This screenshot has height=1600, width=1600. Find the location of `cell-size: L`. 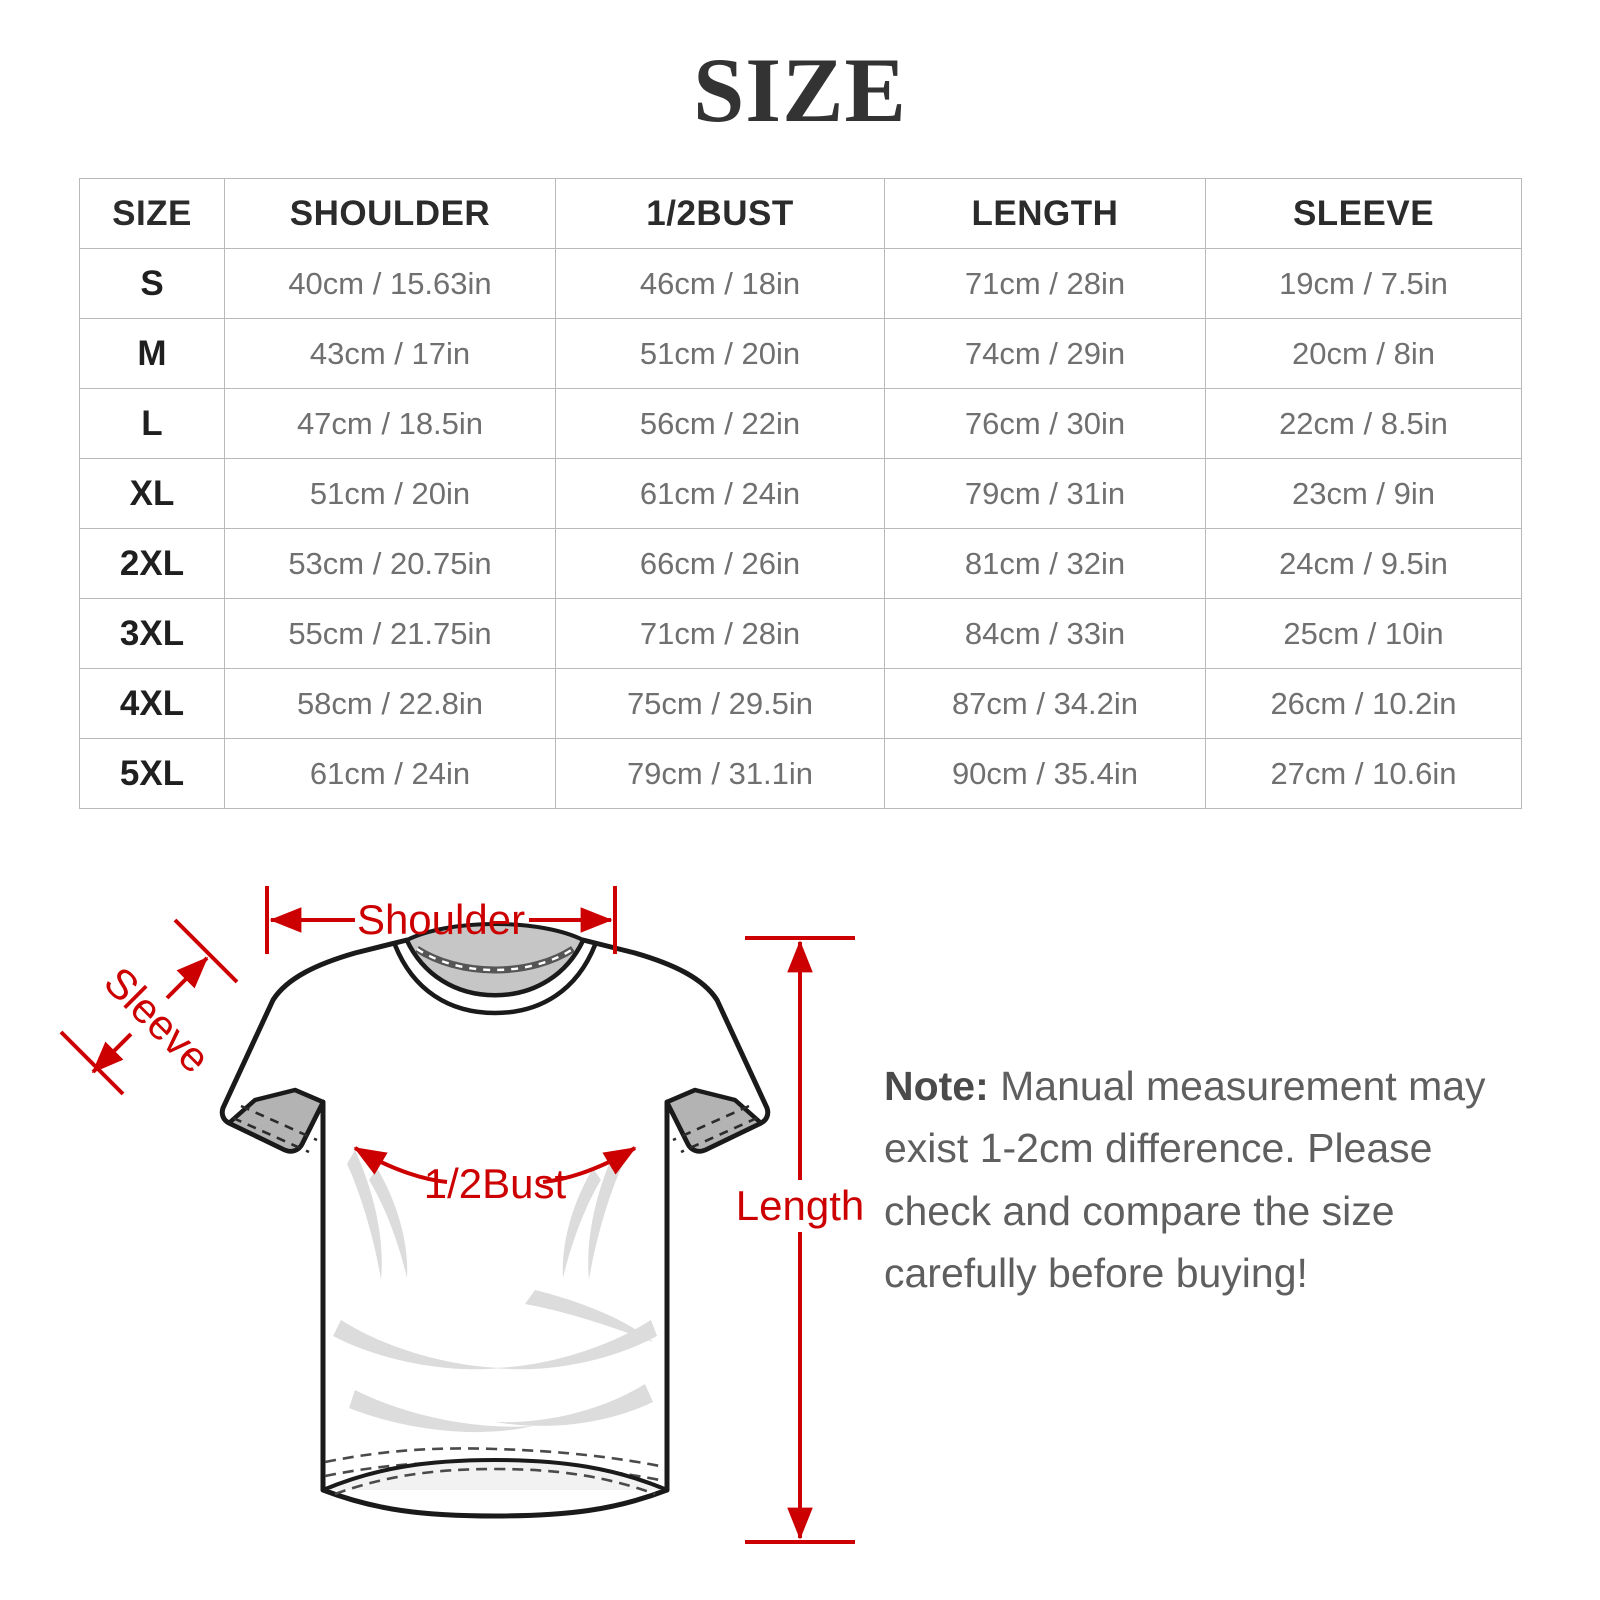

cell-size: L is located at coordinates (152, 423).